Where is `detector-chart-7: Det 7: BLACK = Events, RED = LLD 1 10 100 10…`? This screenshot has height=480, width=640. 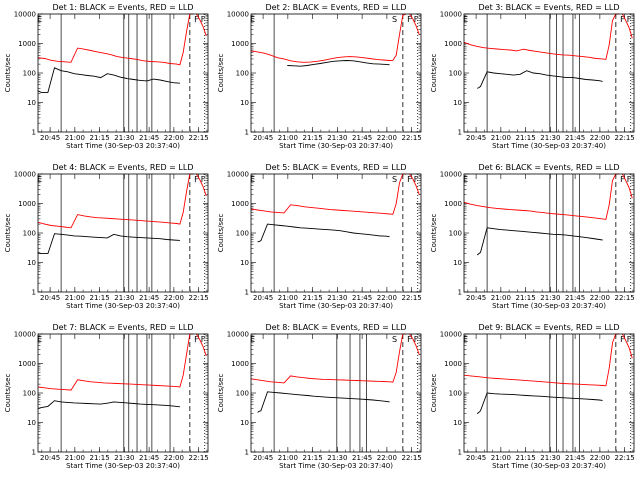
detector-chart-7: Det 7: BLACK = Events, RED = LLD 1 10 100 10… is located at coordinates (106, 396).